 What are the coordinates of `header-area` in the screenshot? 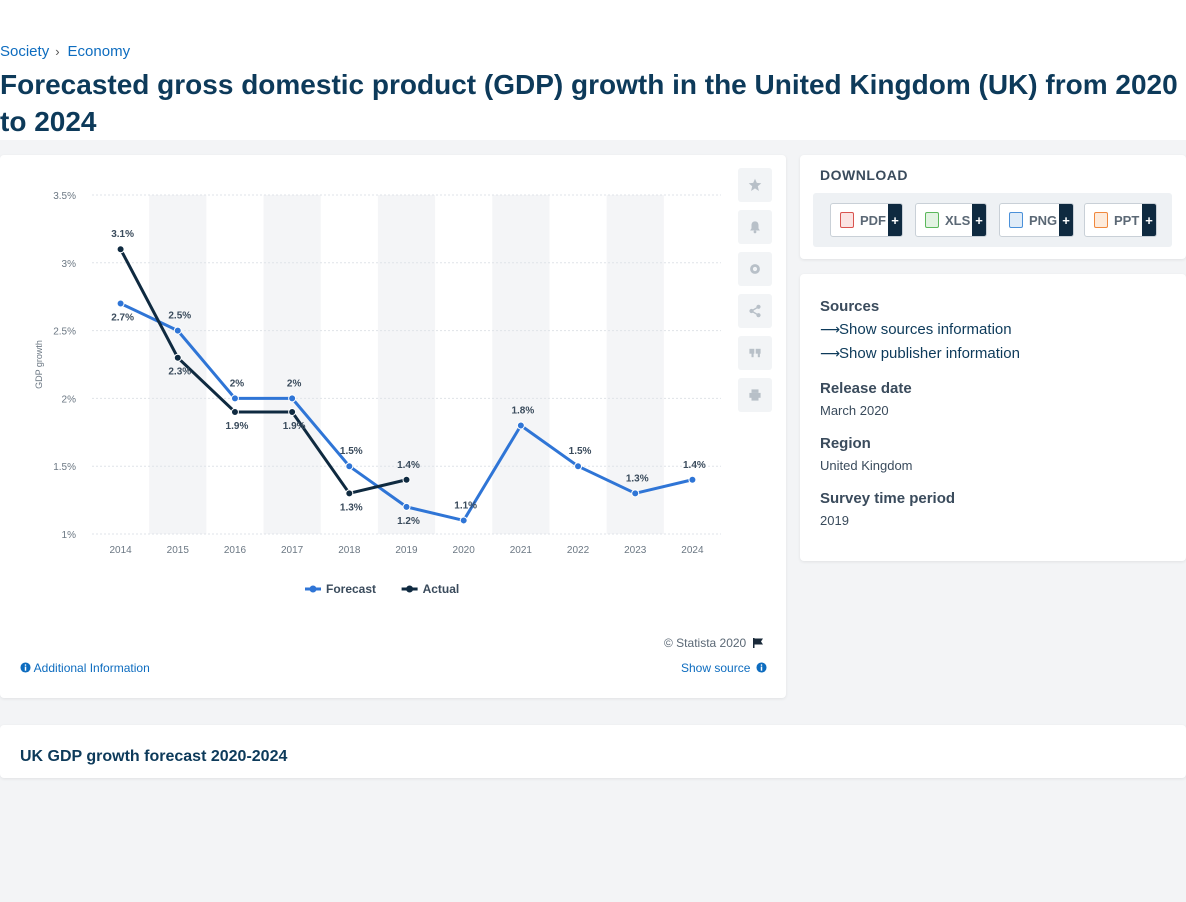 It's located at (593, 89).